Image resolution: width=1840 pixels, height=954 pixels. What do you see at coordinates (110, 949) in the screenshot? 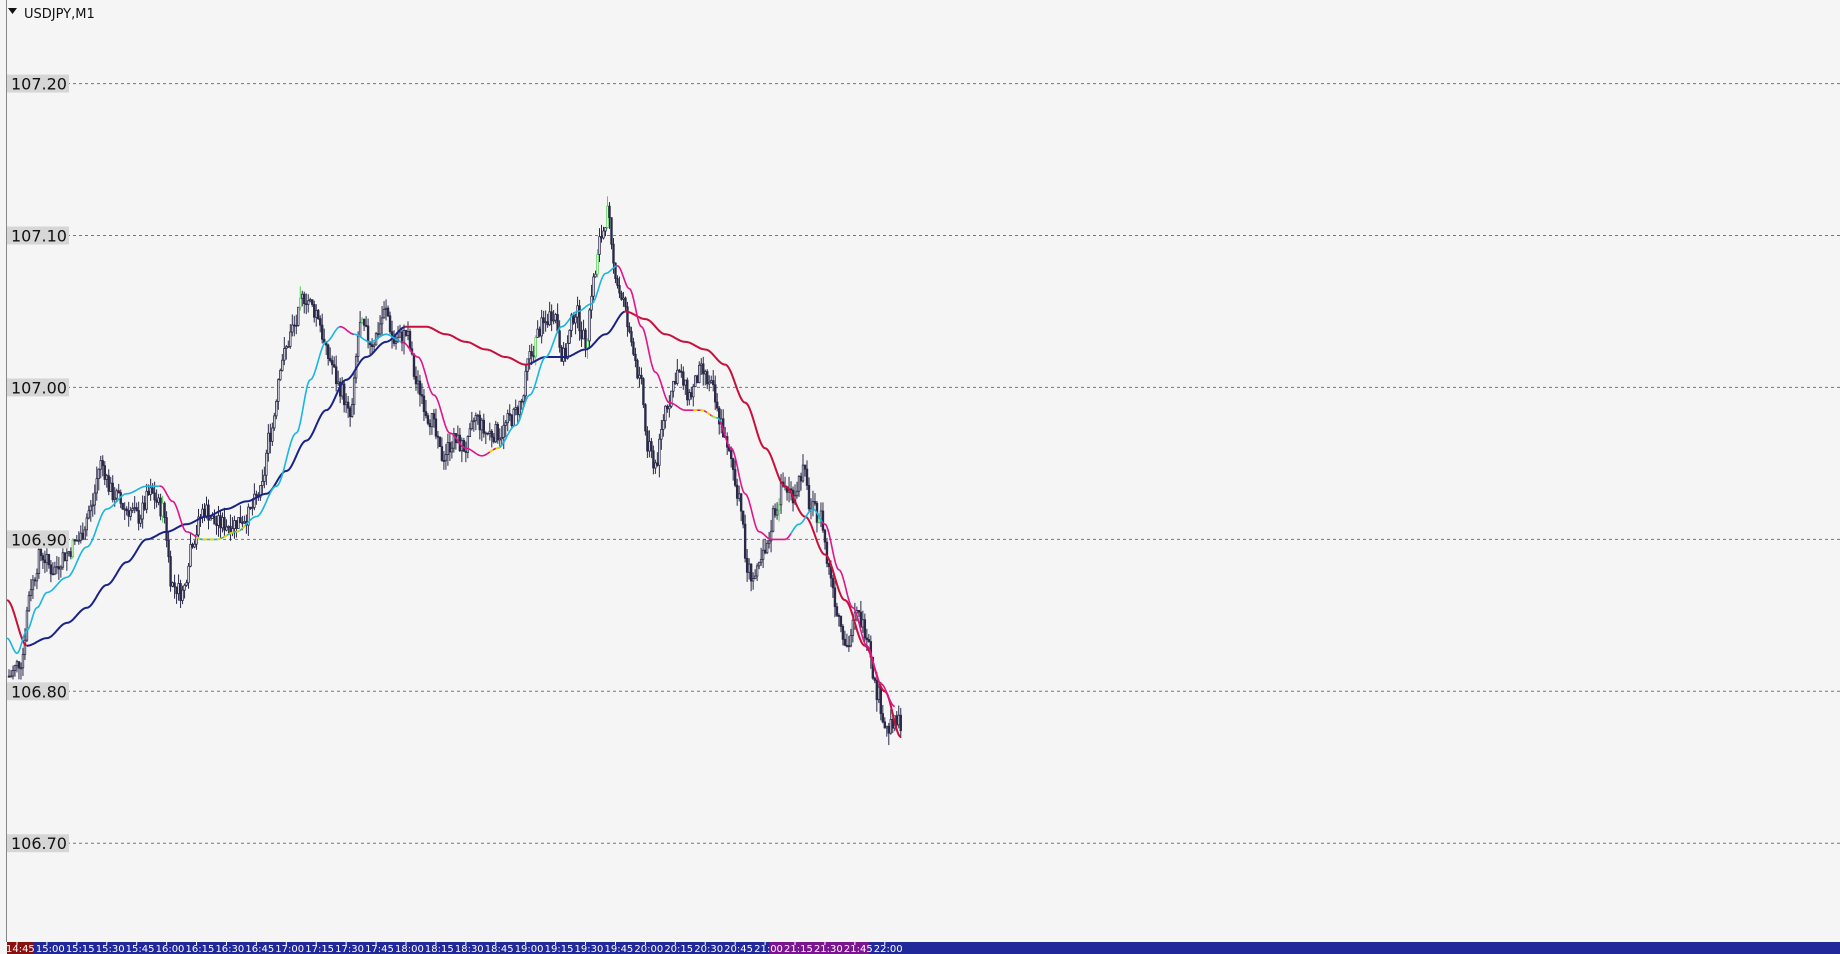
I see `time-tick-label: 15:30` at bounding box center [110, 949].